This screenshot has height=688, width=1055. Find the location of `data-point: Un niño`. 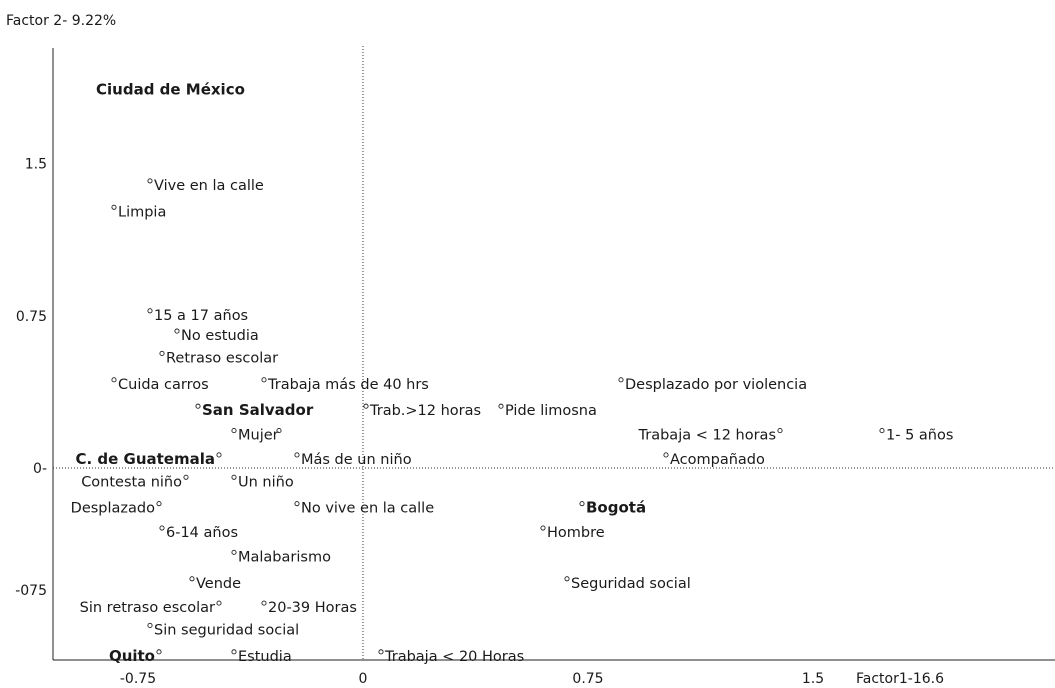

data-point: Un niño is located at coordinates (262, 482).